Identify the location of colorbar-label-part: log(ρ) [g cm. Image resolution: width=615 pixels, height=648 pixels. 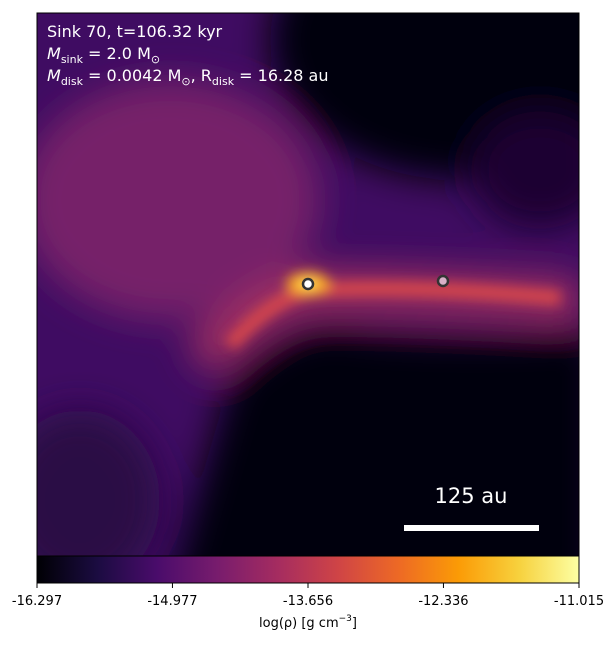
(299, 623).